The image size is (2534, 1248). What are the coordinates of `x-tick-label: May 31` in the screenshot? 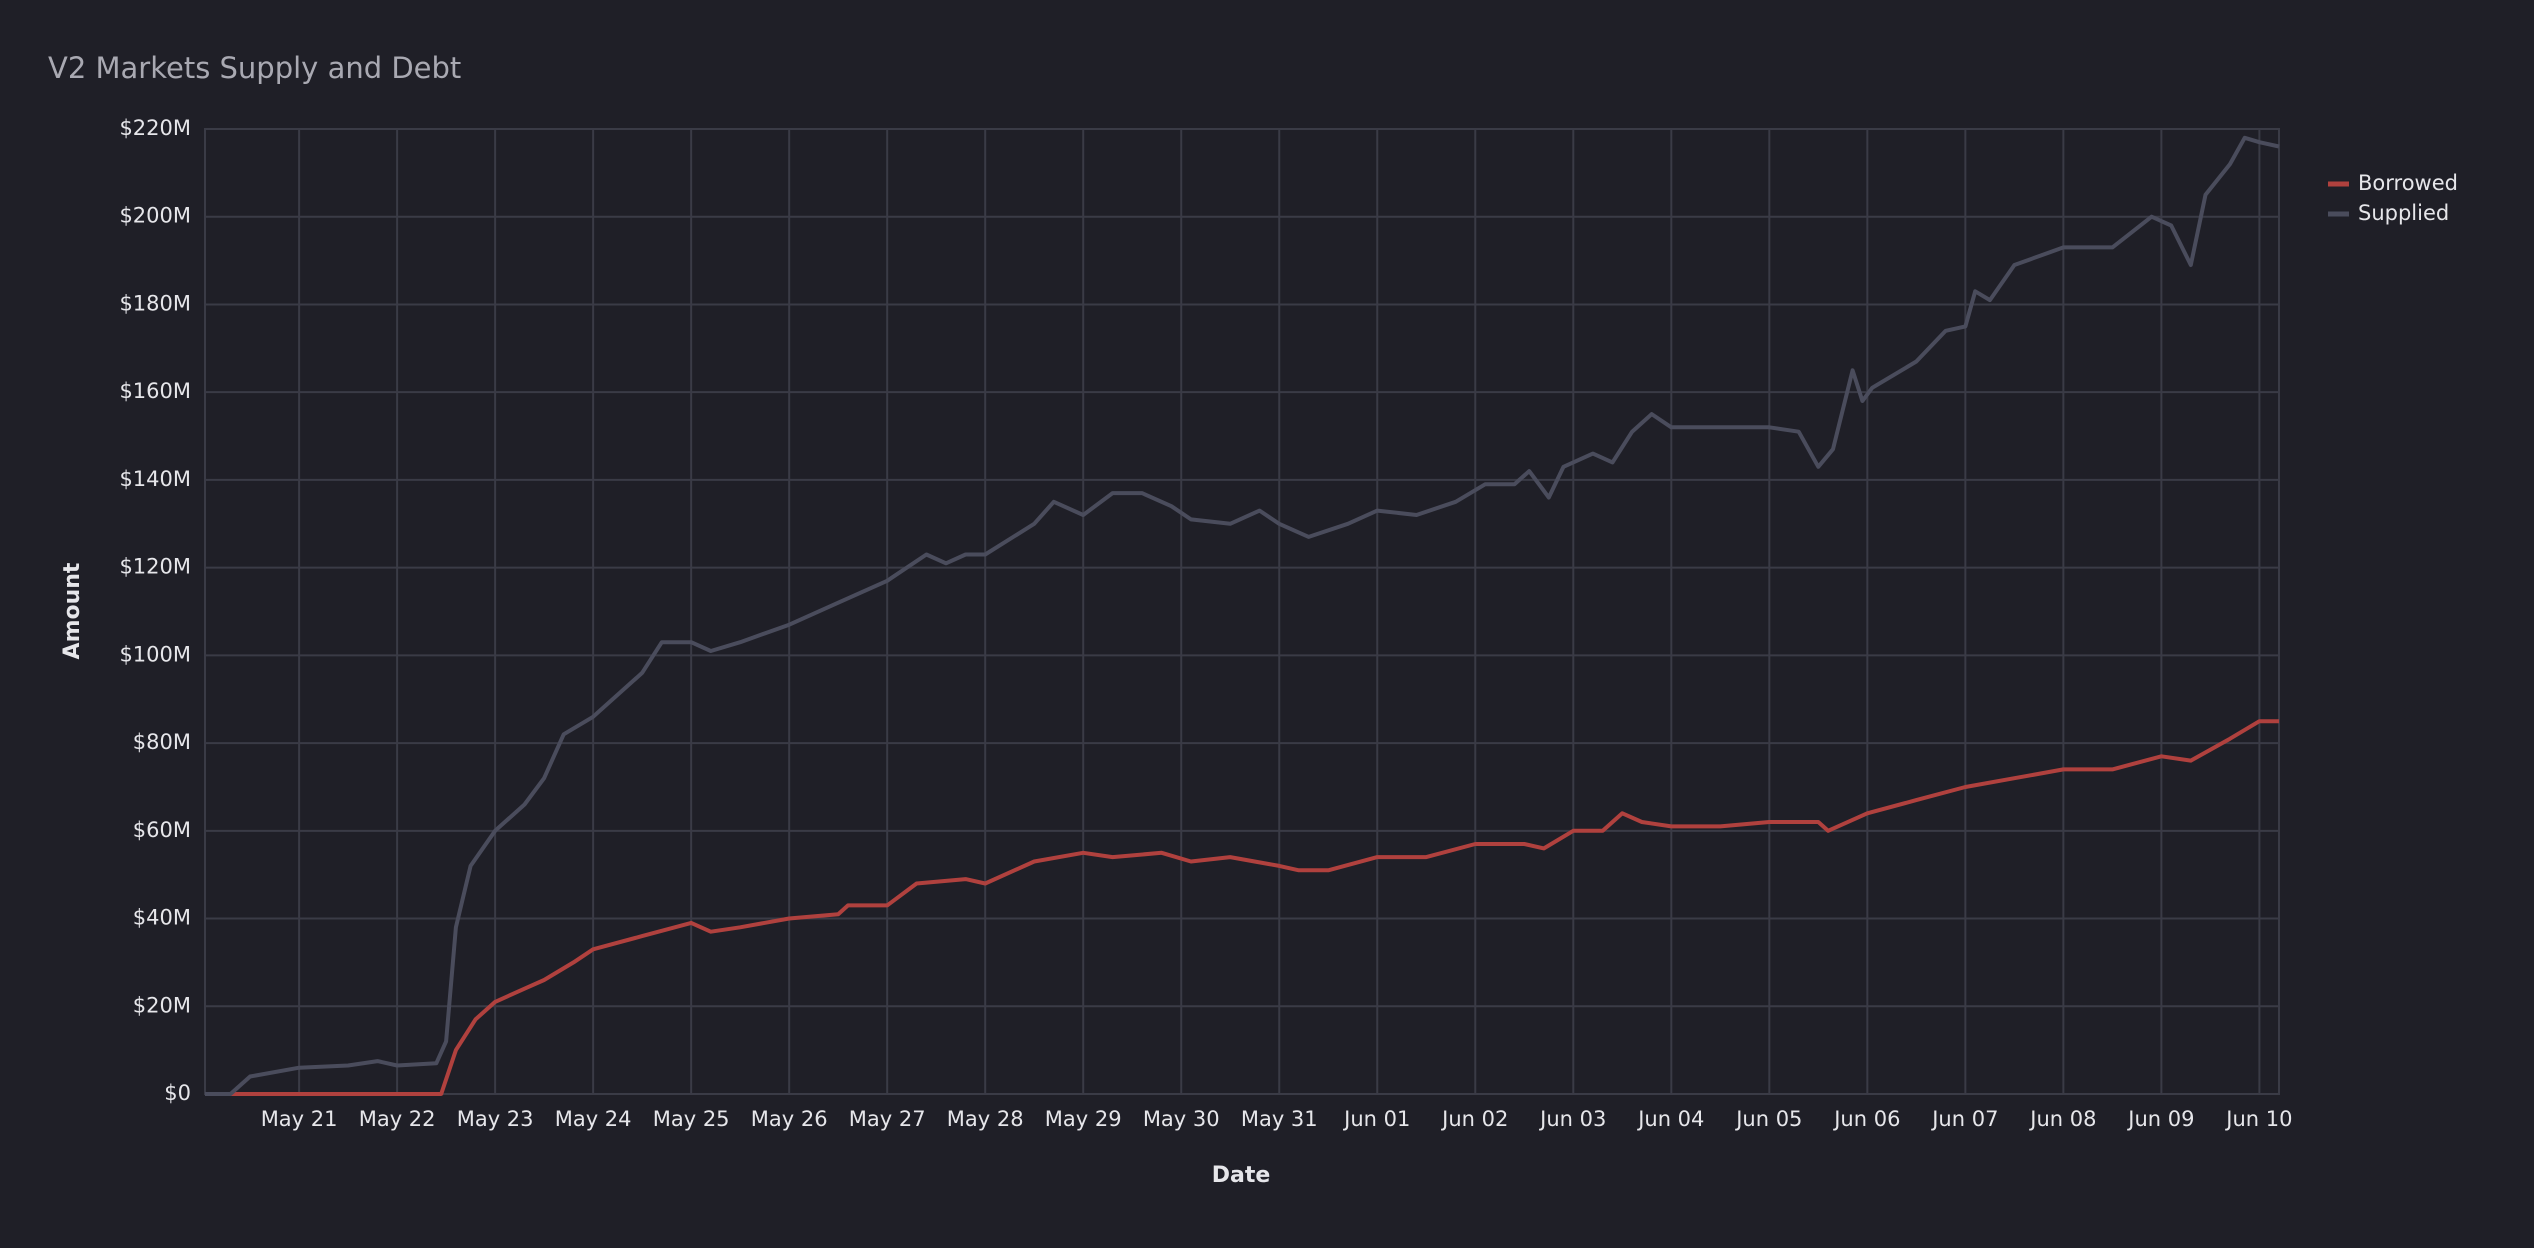 It's located at (1279, 1119).